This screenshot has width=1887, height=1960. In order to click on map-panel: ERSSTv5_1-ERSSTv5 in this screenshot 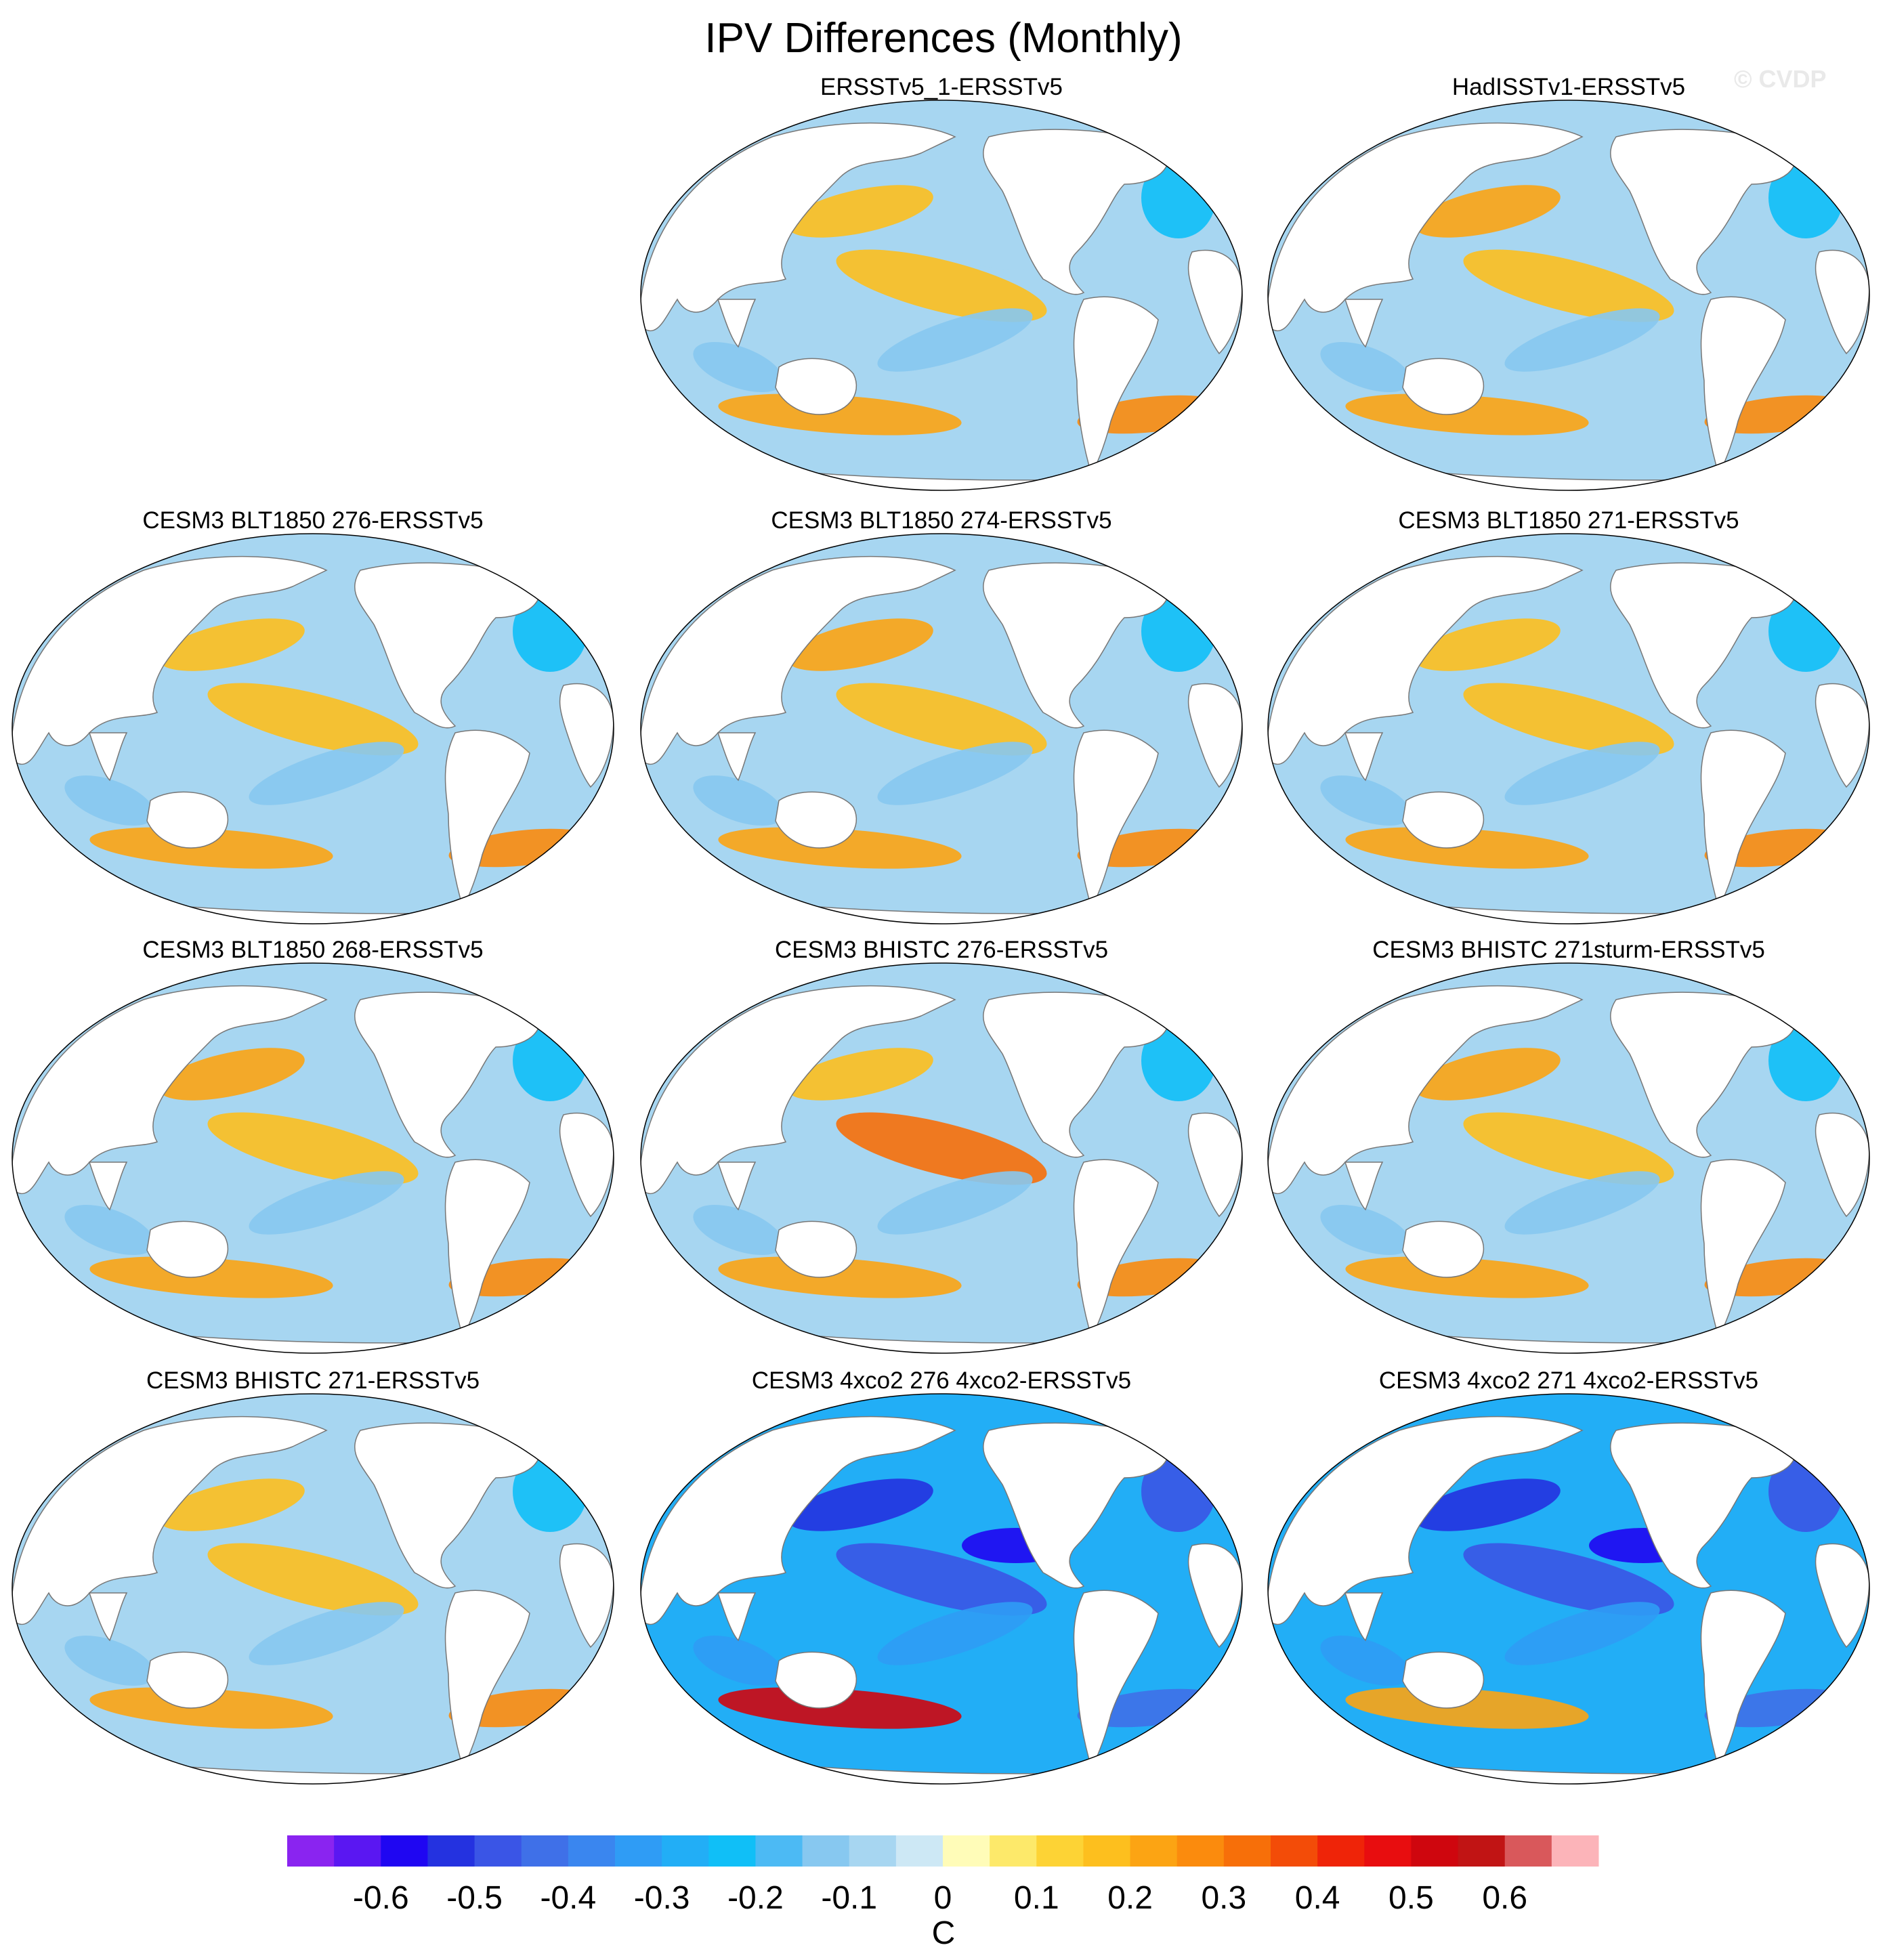, I will do `click(942, 281)`.